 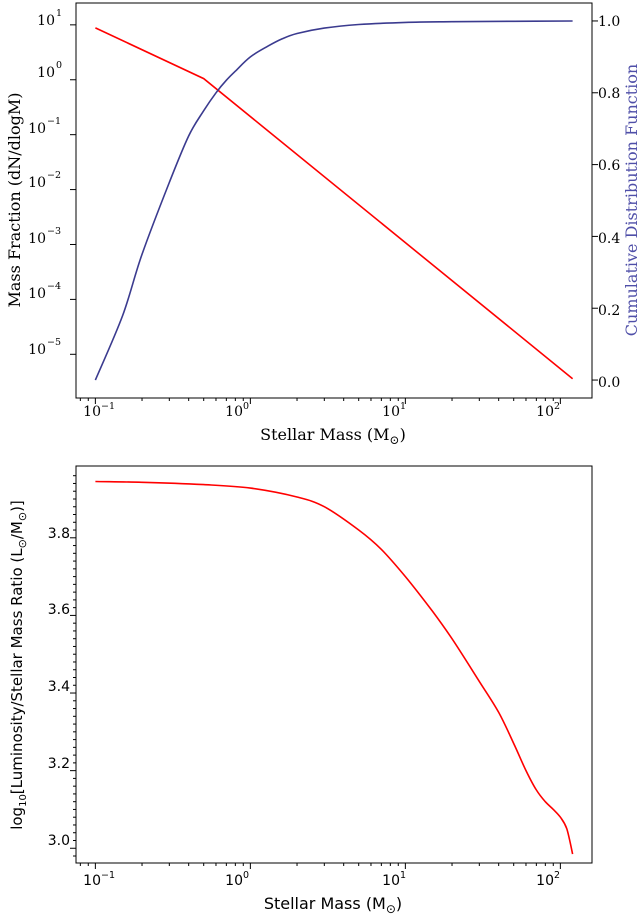 I want to click on bottom-x-tick-exp-1: 0, so click(x=246, y=875).